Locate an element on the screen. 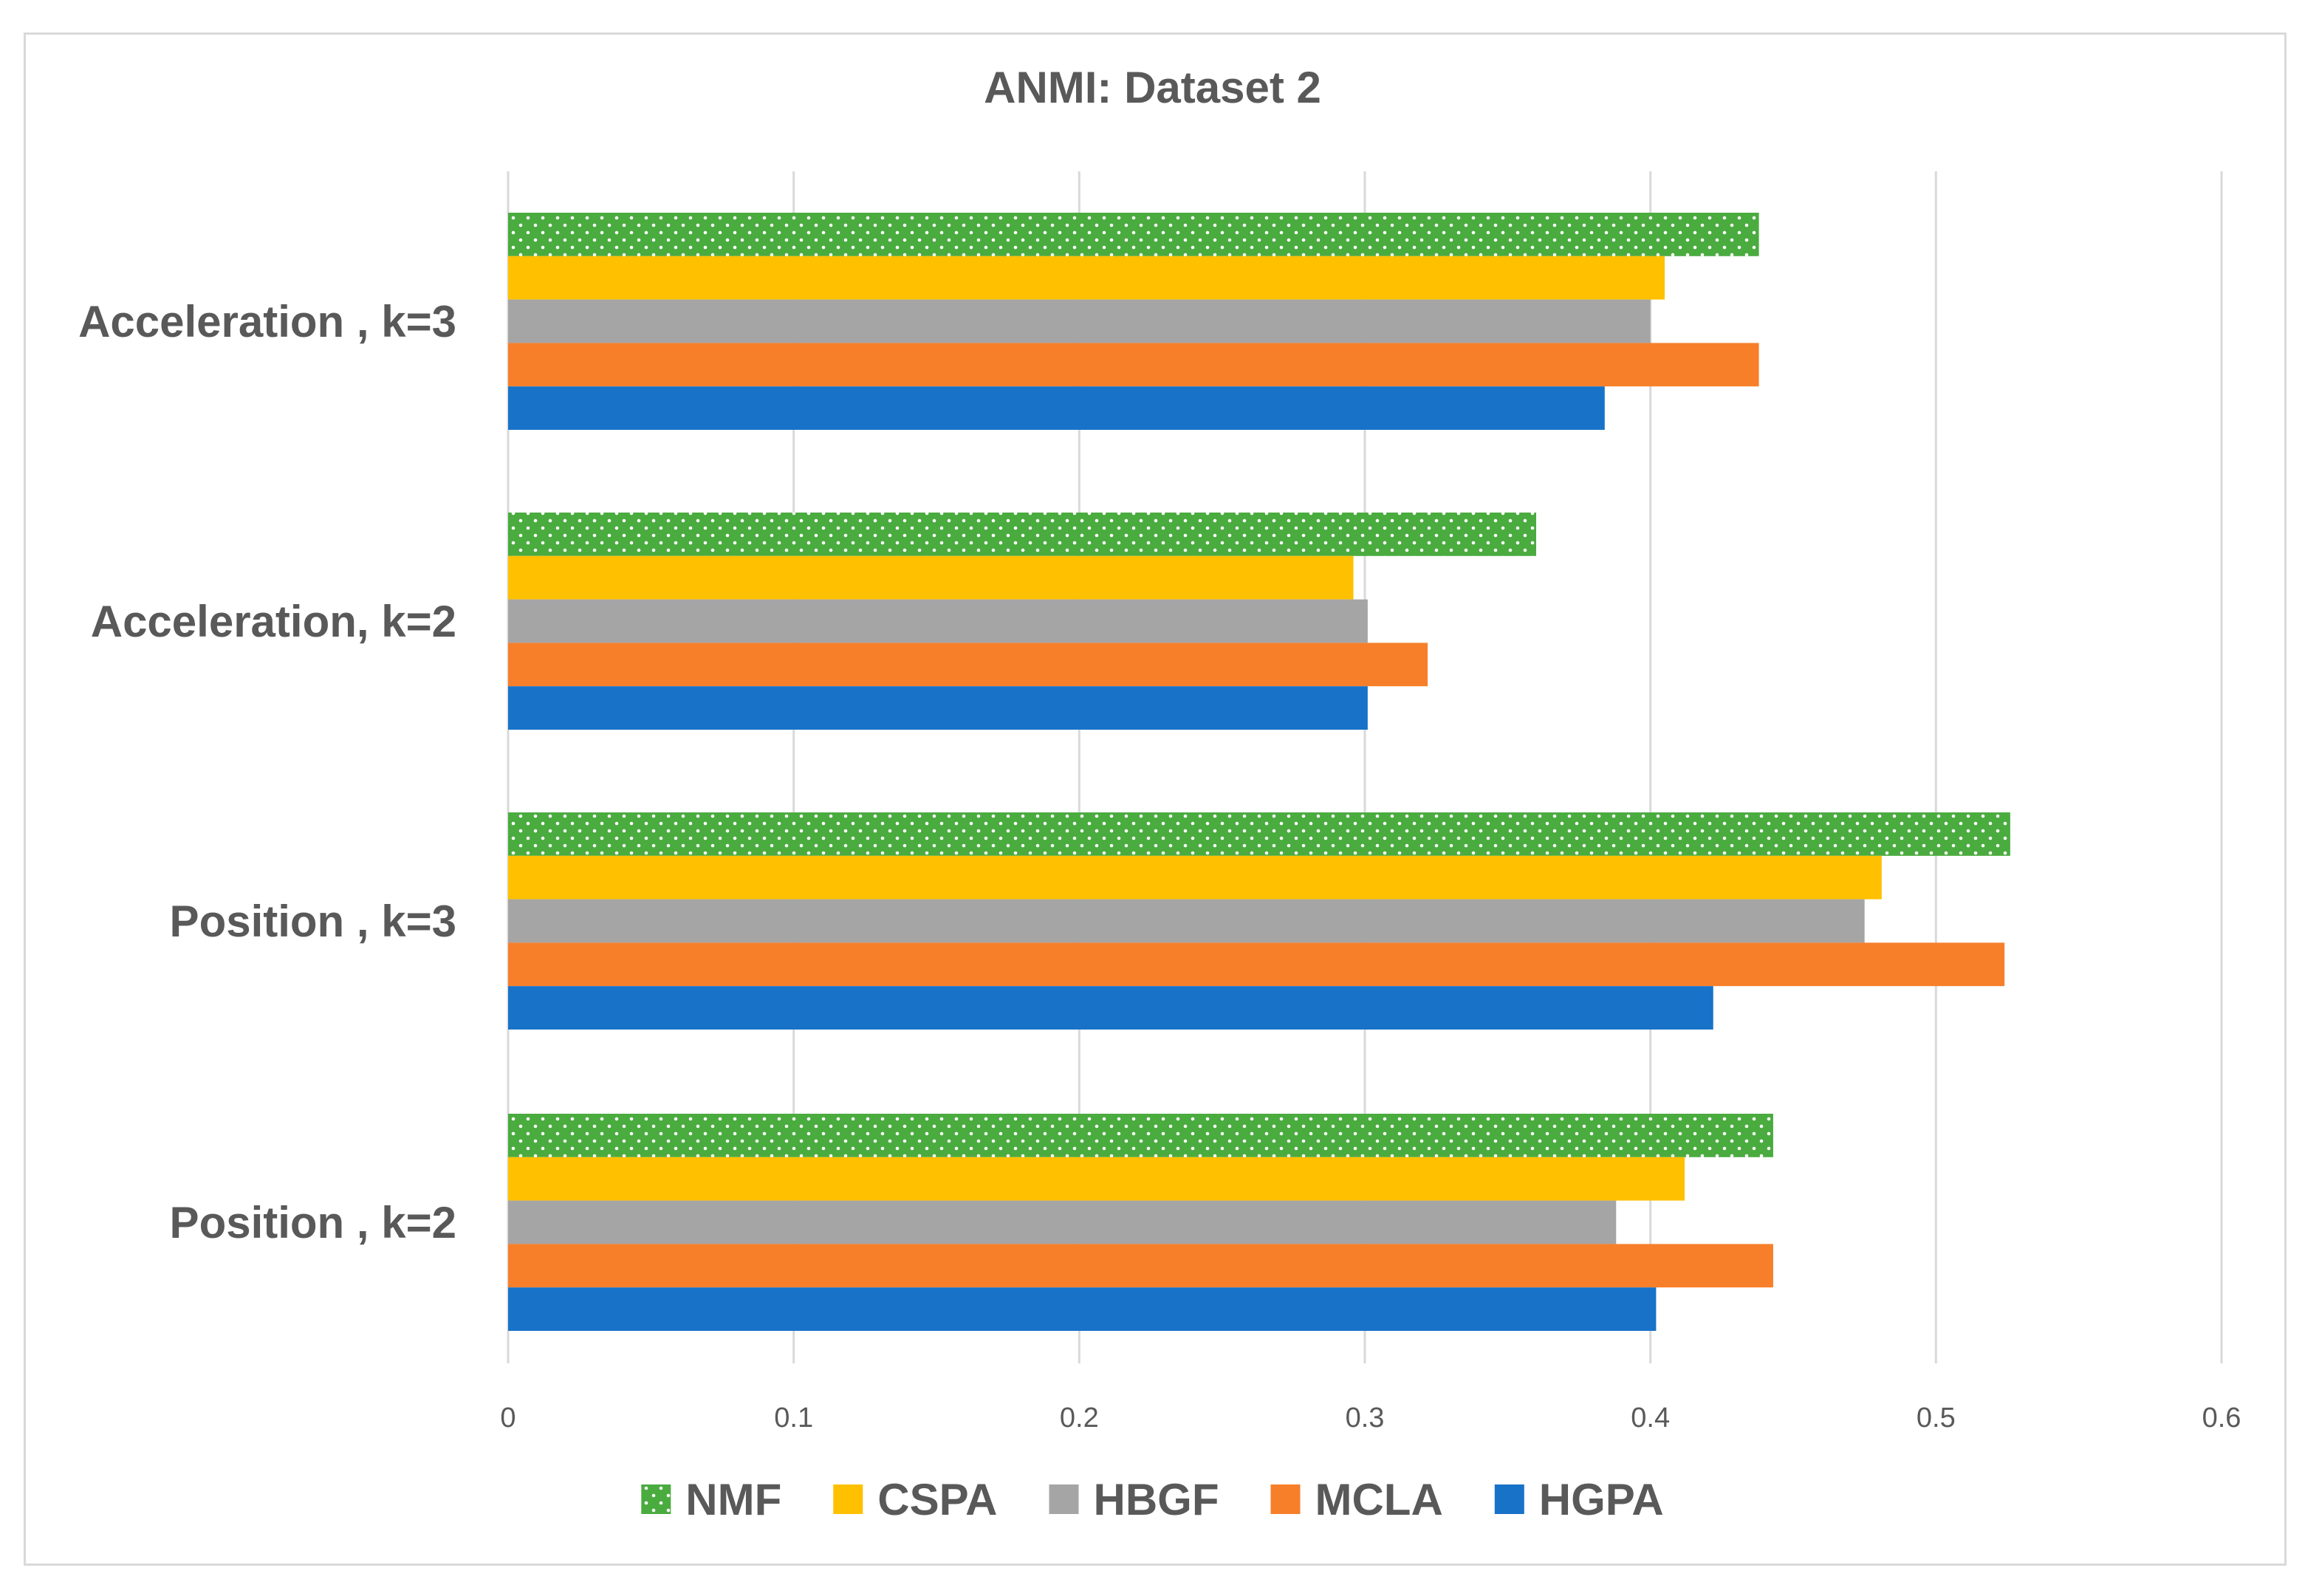 The width and height of the screenshot is (2305, 1596). legend-swatch-cspa is located at coordinates (848, 1499).